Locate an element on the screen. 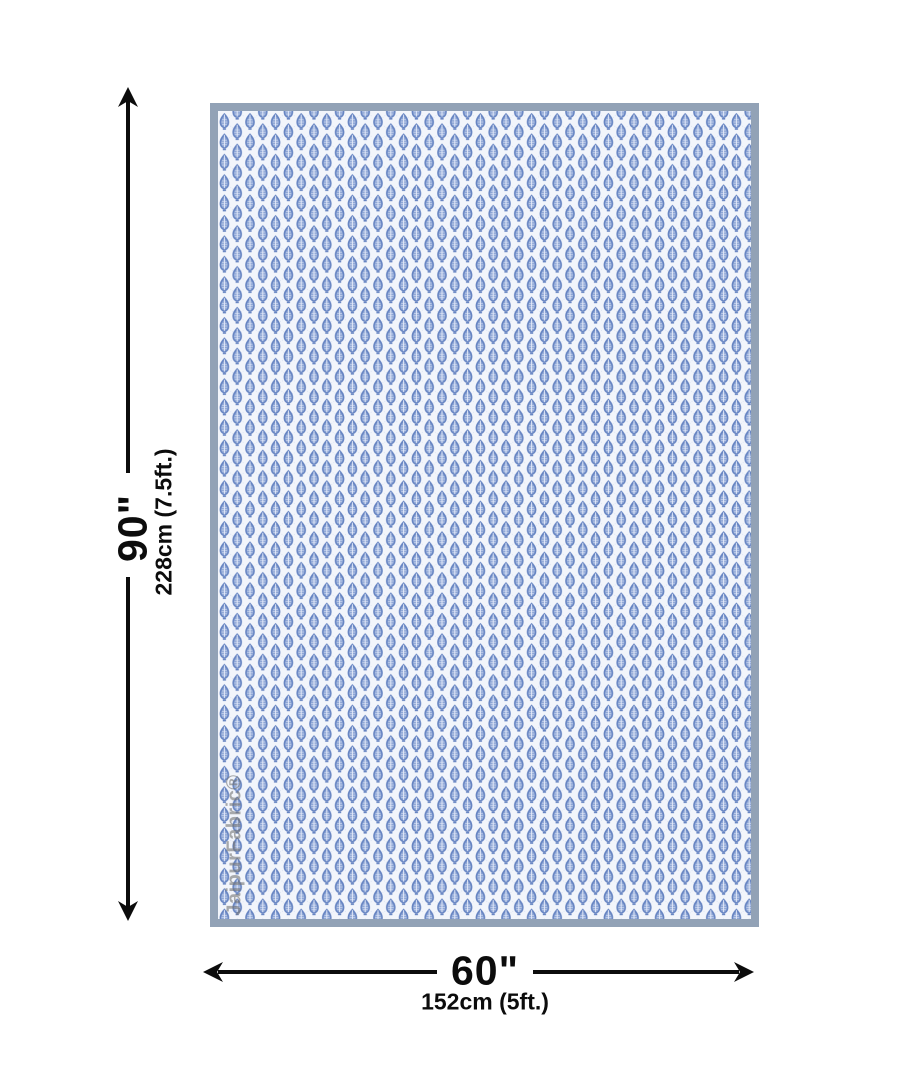  arrow-left-icon is located at coordinates (213, 972).